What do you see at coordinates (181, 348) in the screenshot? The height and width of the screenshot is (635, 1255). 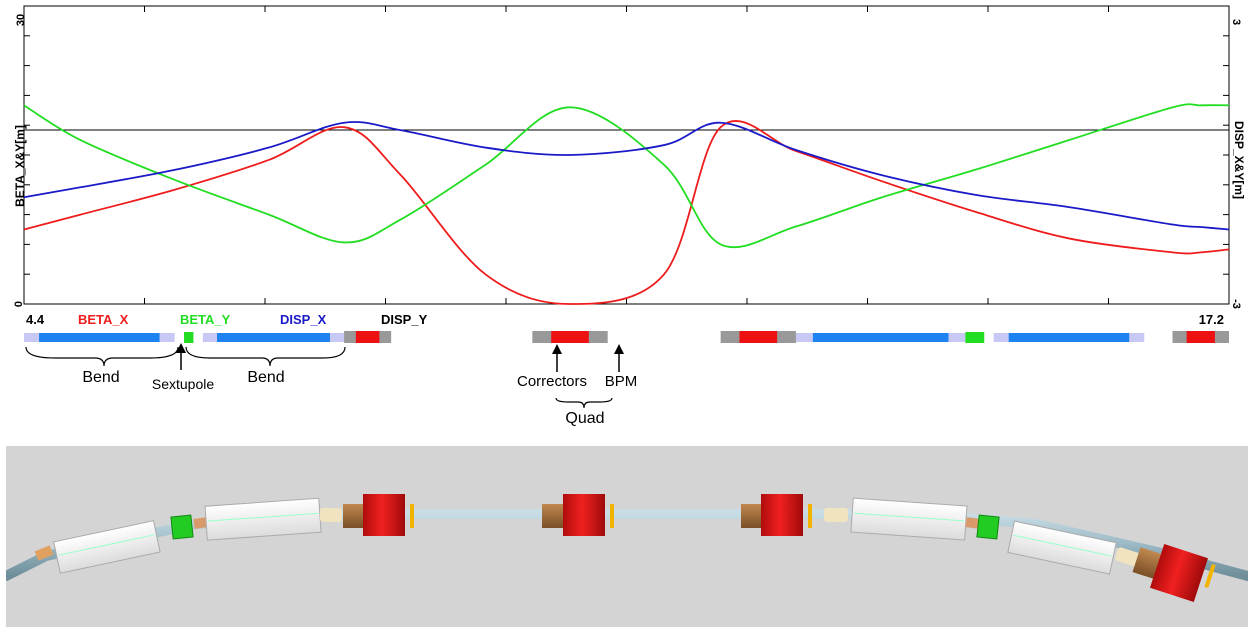 I see `arrow-sextupole-head` at bounding box center [181, 348].